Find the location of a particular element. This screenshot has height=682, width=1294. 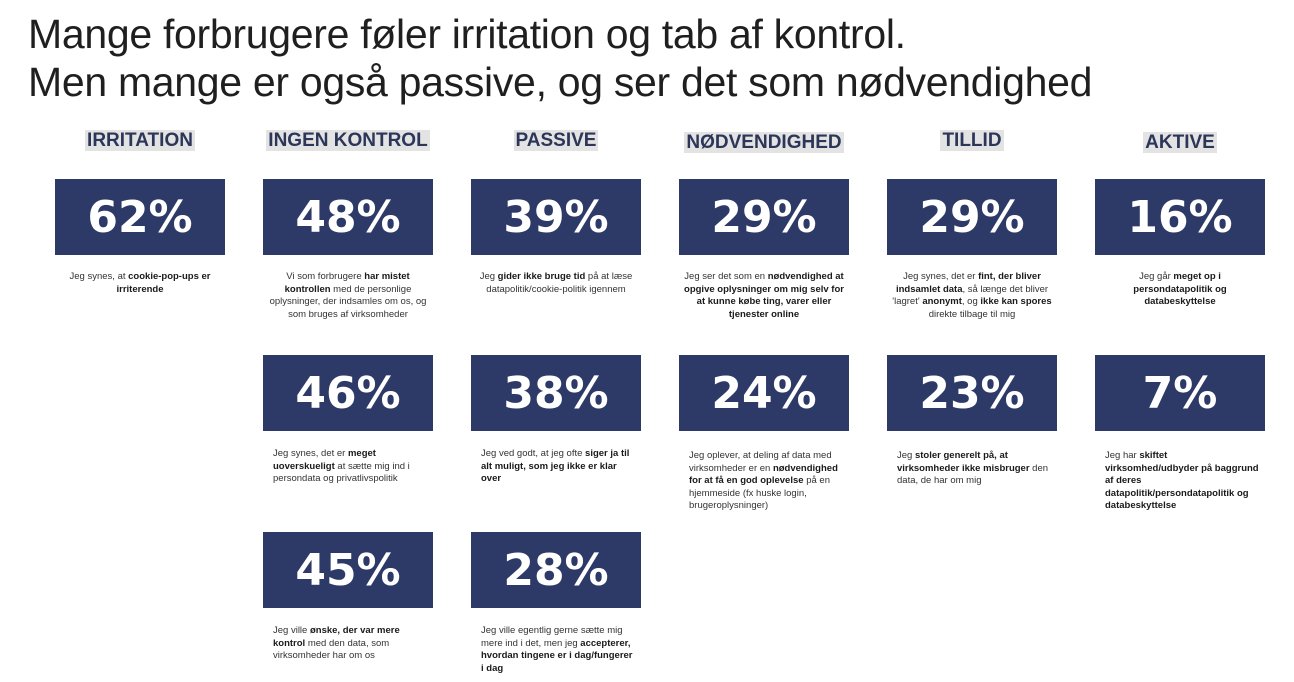

column-heading-label: AKTIVE is located at coordinates (1180, 142).